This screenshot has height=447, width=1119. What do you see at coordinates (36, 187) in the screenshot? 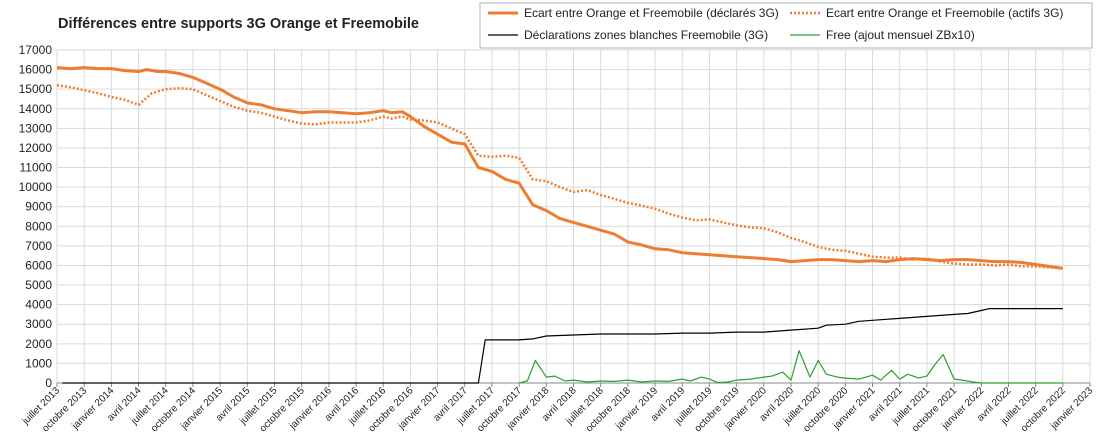
I see `y-tick-label: 10000` at bounding box center [36, 187].